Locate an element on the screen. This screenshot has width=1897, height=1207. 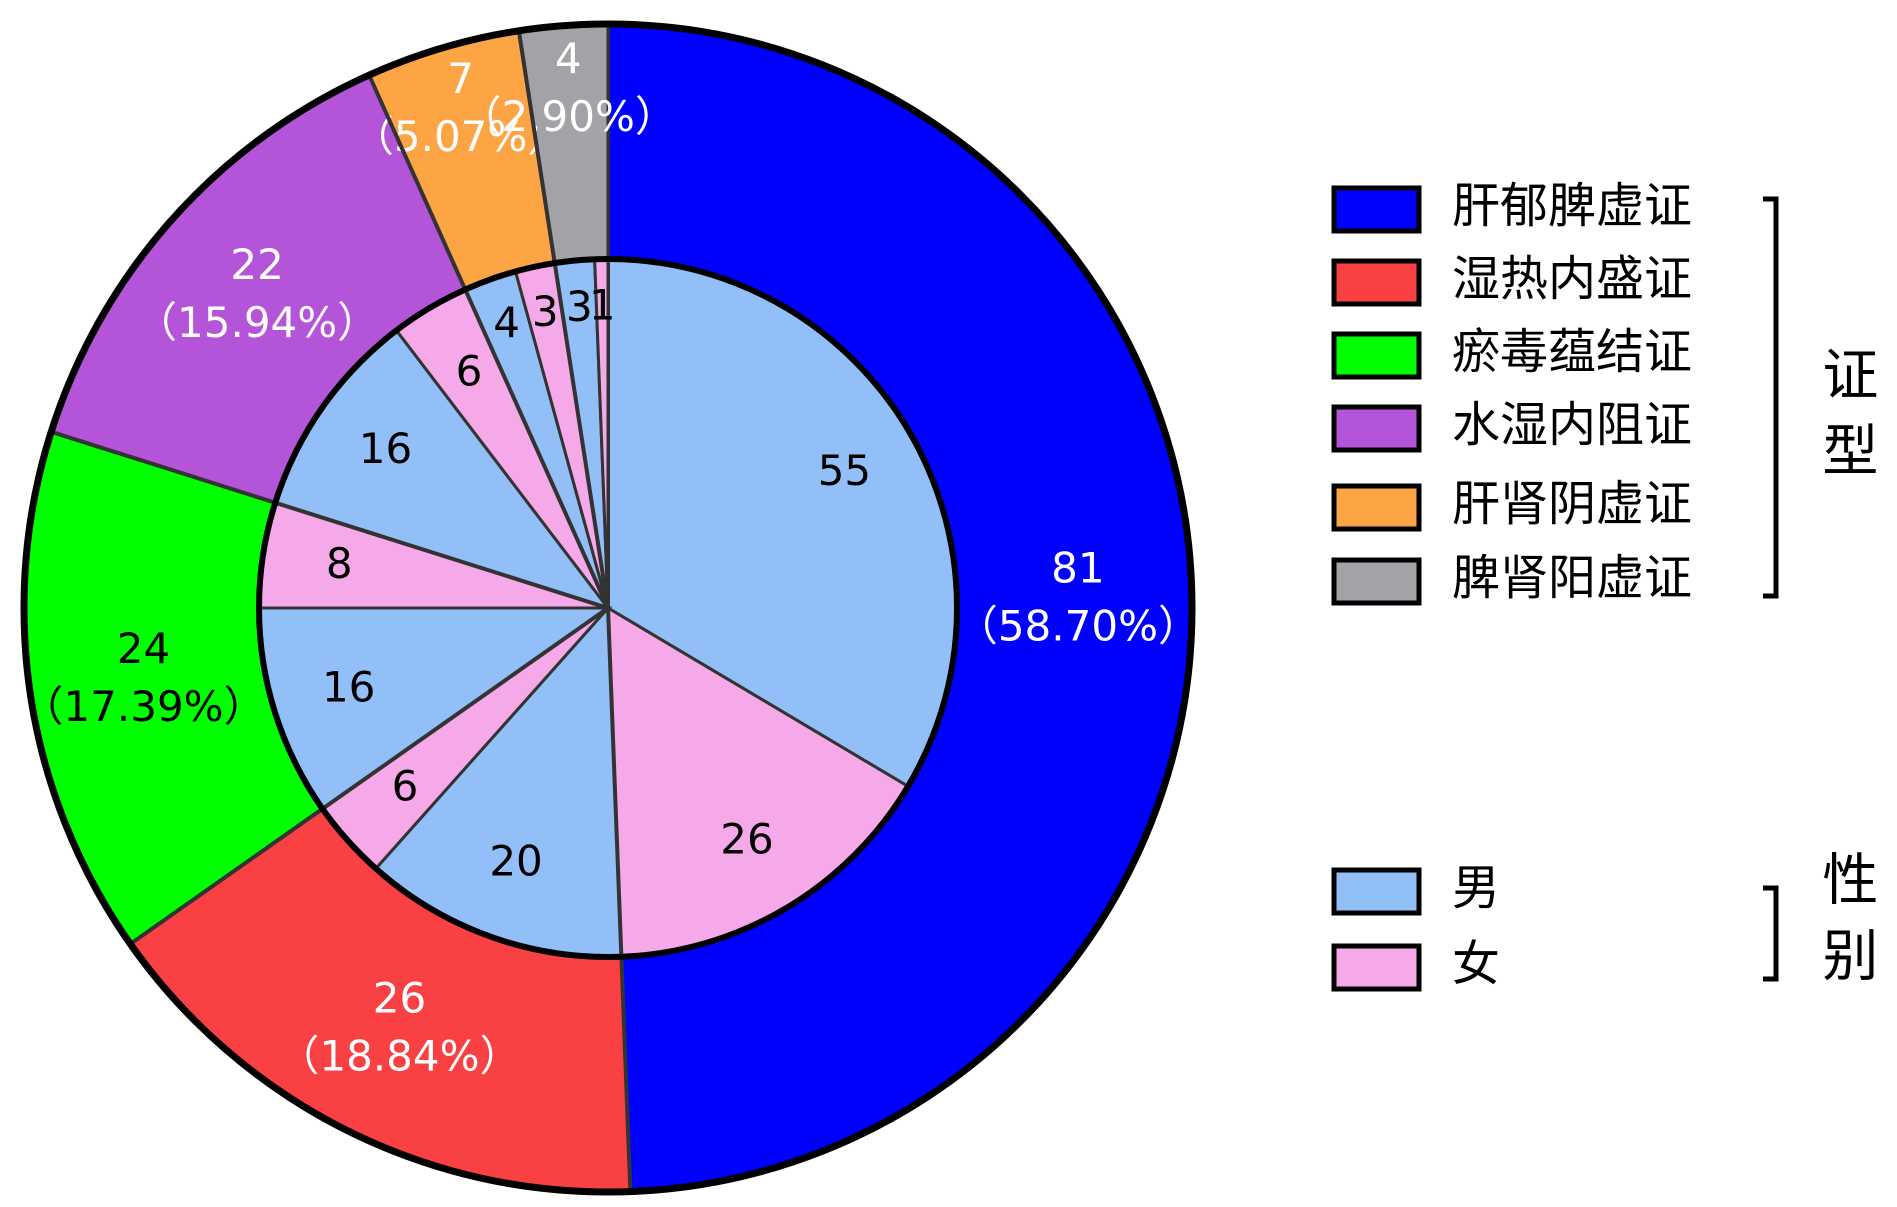
legend-label: 女 is located at coordinates (1476, 964).